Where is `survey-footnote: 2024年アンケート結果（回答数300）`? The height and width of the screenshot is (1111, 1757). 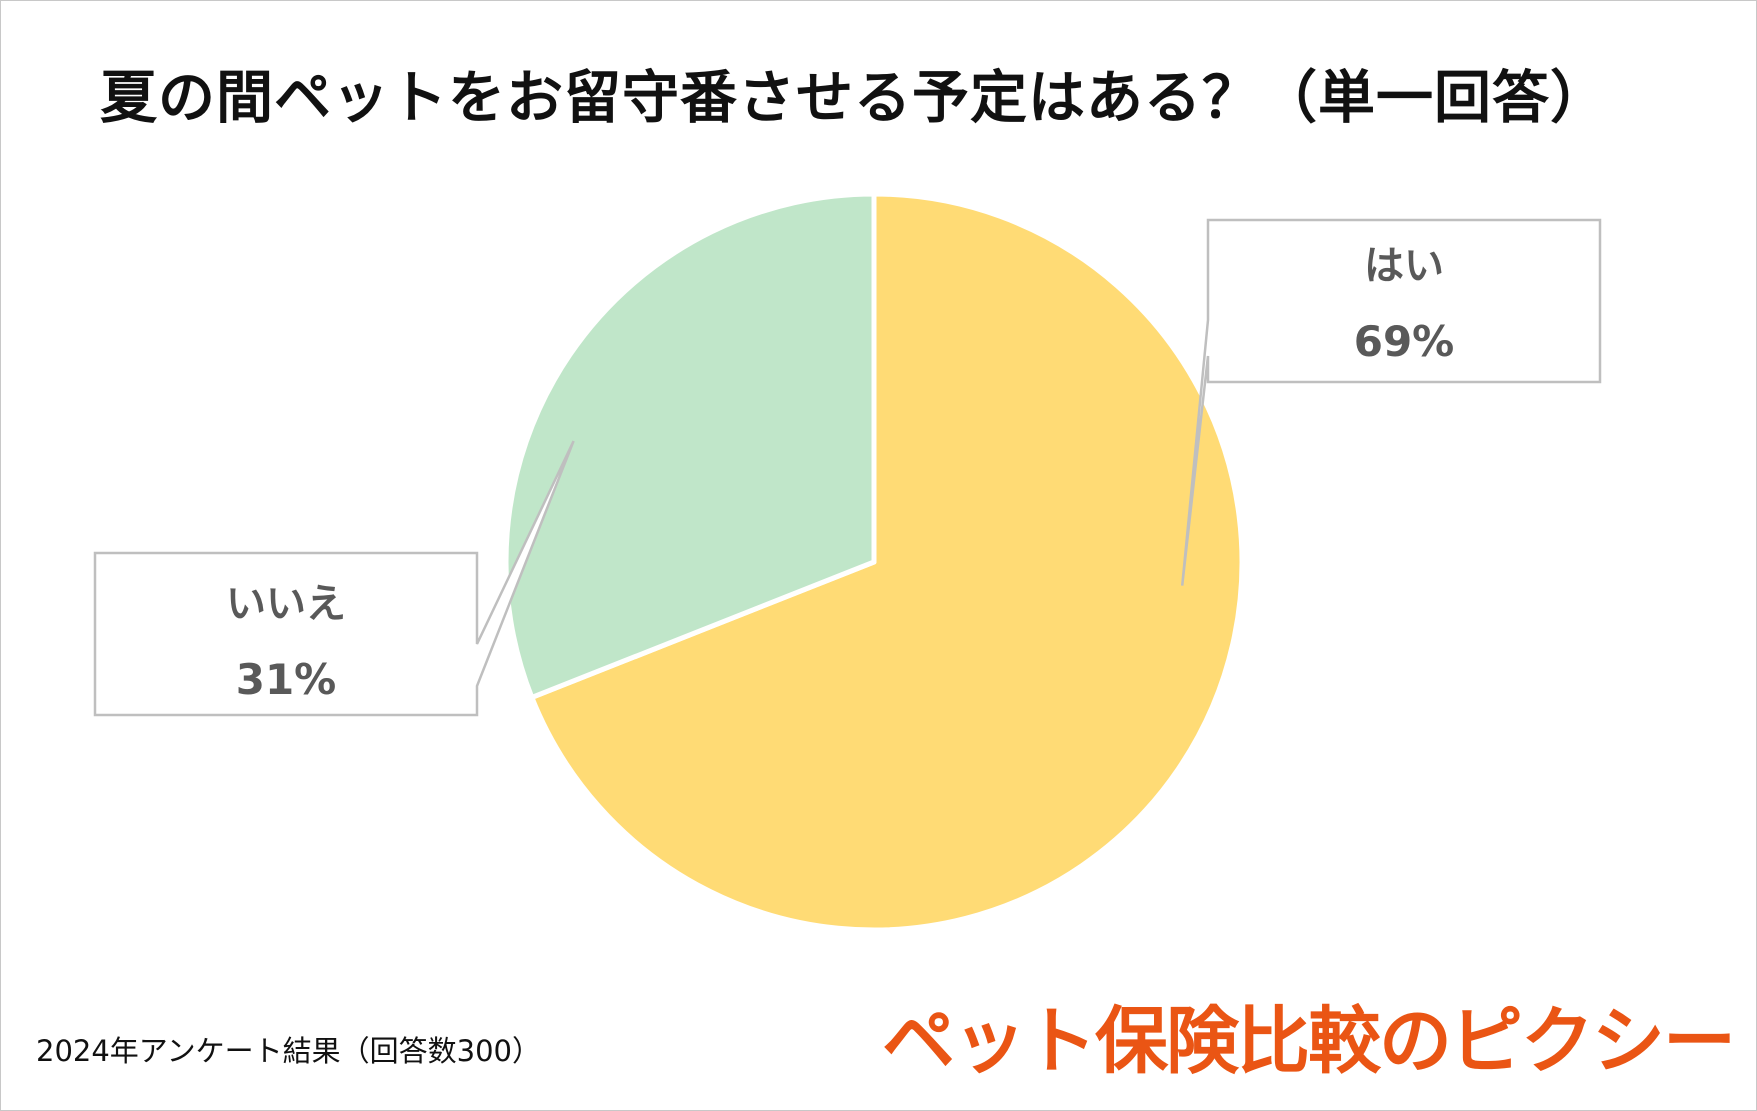
survey-footnote: 2024年アンケート結果（回答数300） is located at coordinates (288, 1051).